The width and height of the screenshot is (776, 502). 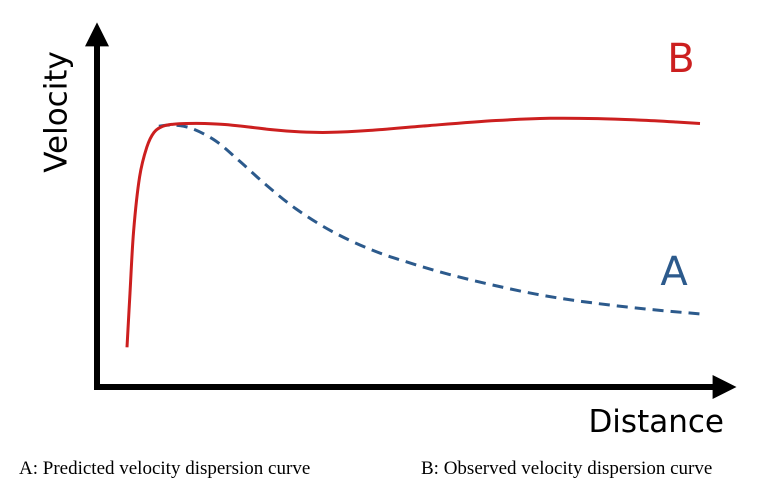 What do you see at coordinates (674, 272) in the screenshot?
I see `series-a-label: A` at bounding box center [674, 272].